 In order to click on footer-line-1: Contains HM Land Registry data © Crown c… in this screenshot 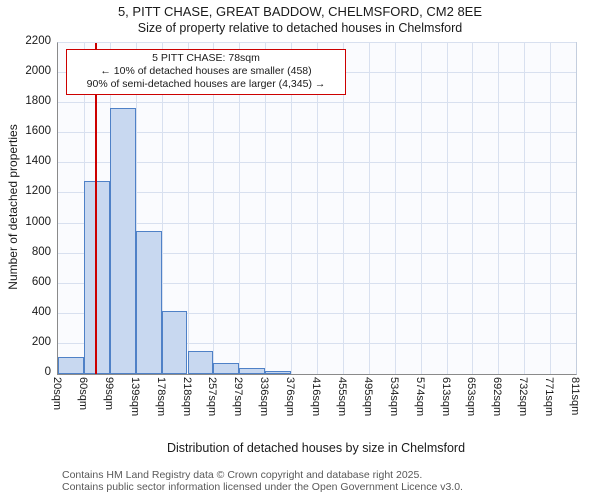, I will do `click(242, 475)`.